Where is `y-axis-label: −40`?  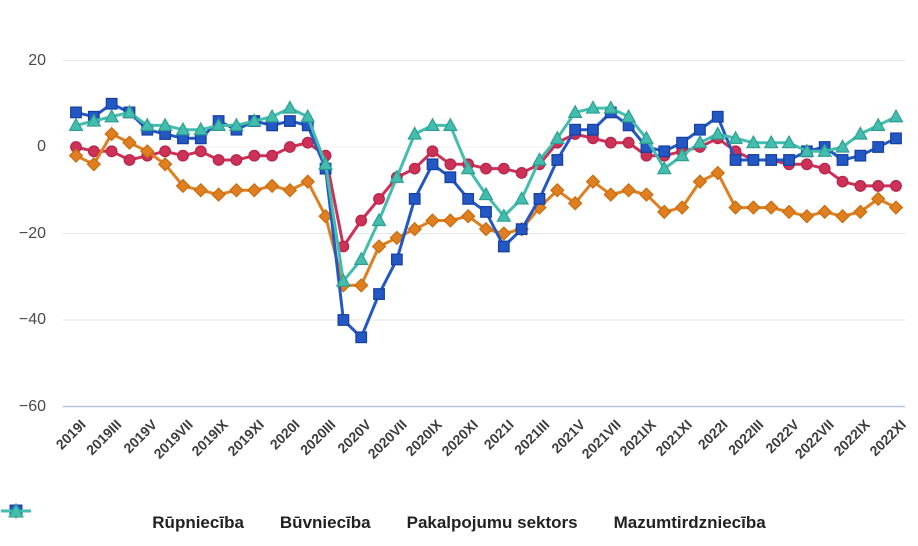 y-axis-label: −40 is located at coordinates (32, 319).